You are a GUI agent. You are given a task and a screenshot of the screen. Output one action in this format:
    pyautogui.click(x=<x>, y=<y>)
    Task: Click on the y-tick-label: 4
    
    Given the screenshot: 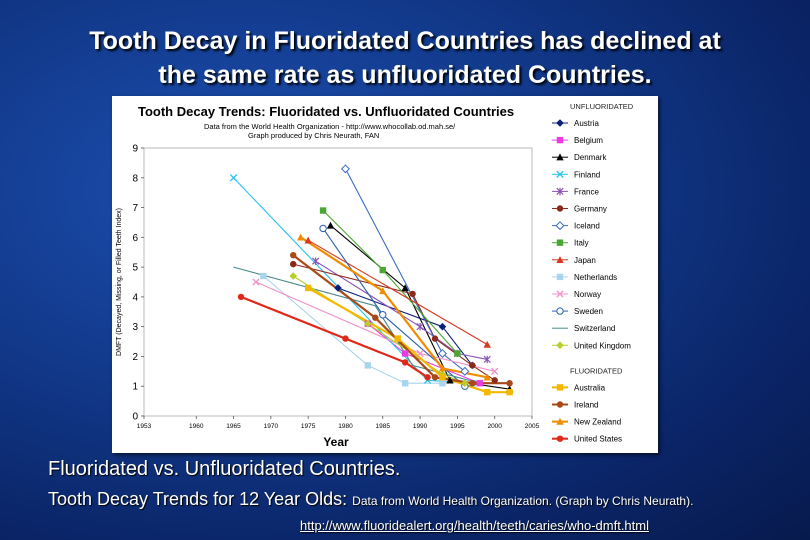 What is the action you would take?
    pyautogui.click(x=135, y=297)
    